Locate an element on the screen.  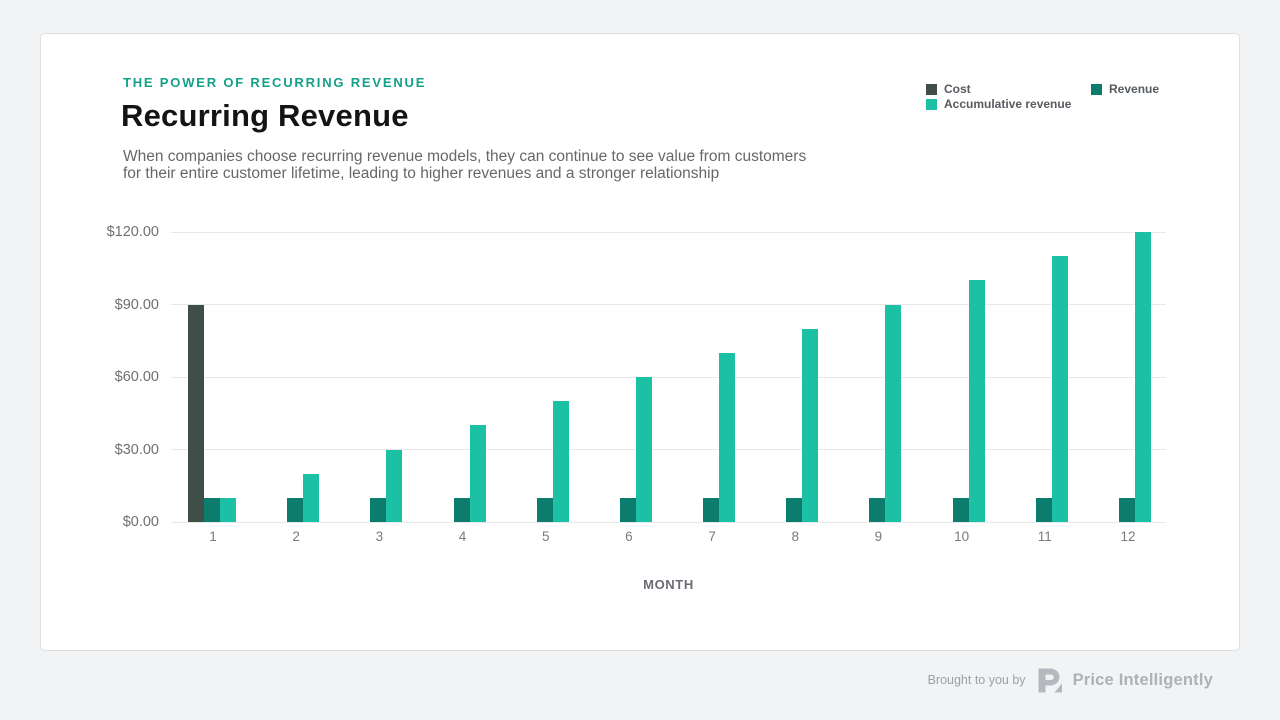
x-axis-tick-label: 6 is located at coordinates (629, 536).